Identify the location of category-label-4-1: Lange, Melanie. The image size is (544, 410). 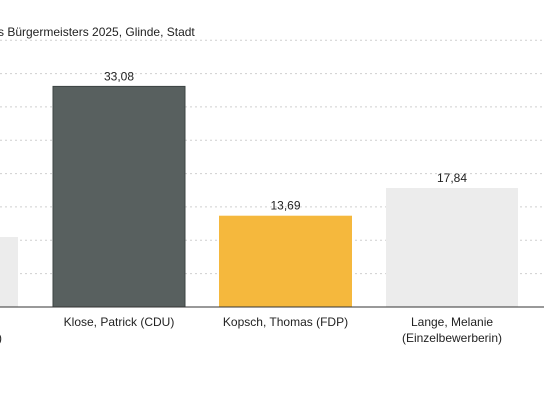
(452, 322).